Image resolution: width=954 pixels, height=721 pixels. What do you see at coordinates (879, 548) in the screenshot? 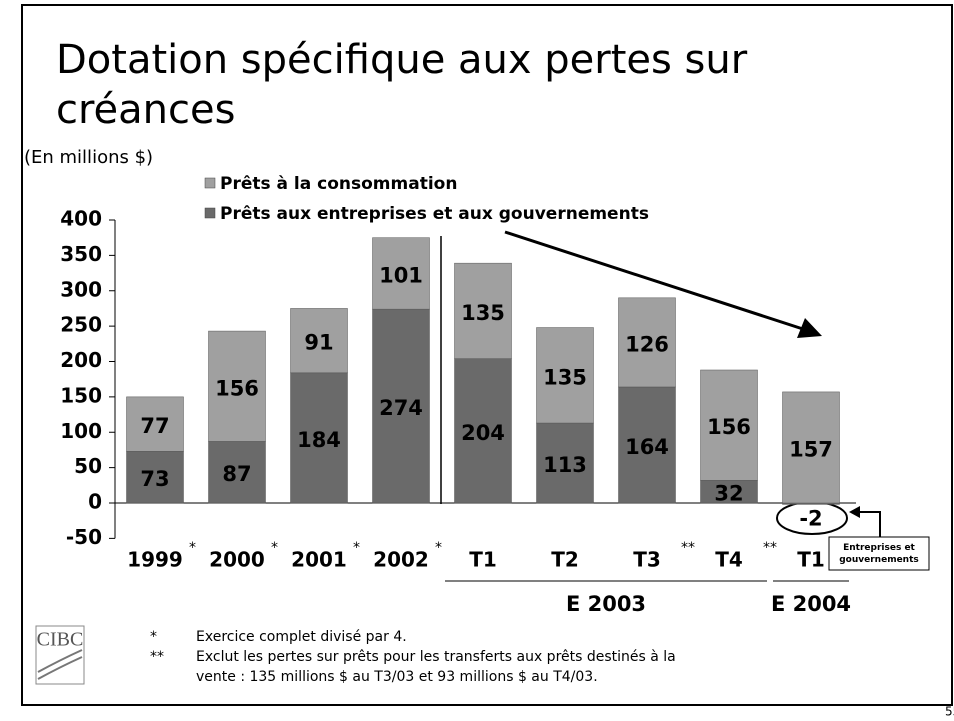
I see `annotation-part: Entreprises et` at bounding box center [879, 548].